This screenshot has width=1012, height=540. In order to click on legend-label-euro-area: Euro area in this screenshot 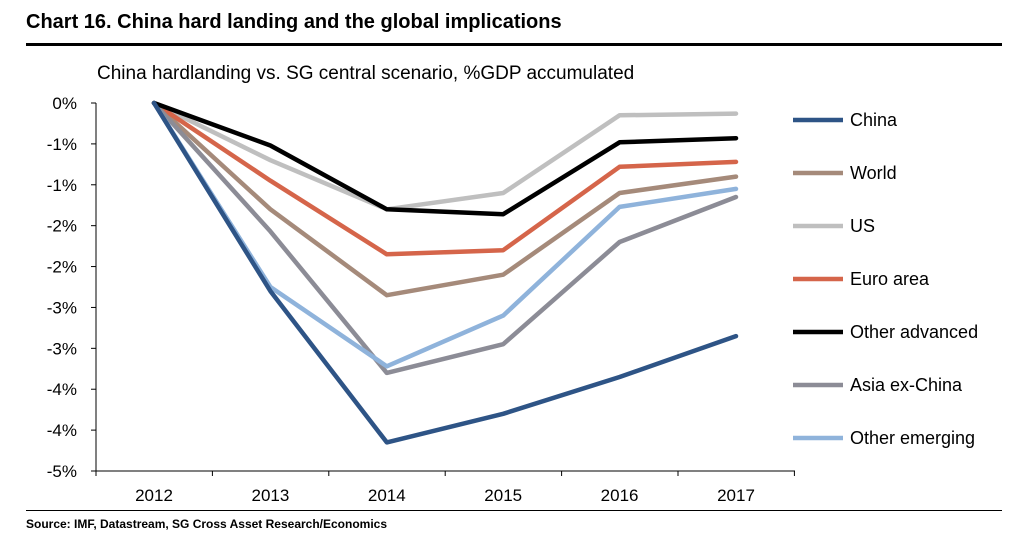, I will do `click(890, 279)`.